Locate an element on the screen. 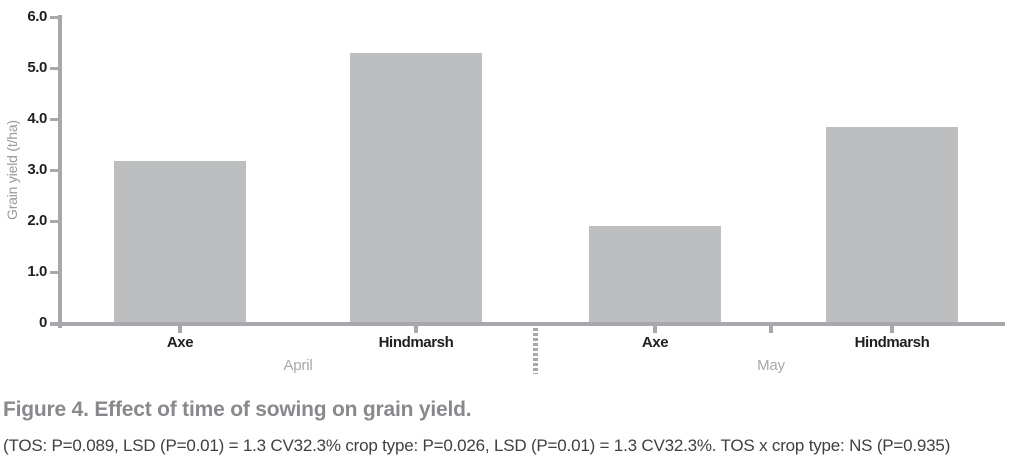 The height and width of the screenshot is (467, 1011). y-tick-label: 2.0 is located at coordinates (37, 220).